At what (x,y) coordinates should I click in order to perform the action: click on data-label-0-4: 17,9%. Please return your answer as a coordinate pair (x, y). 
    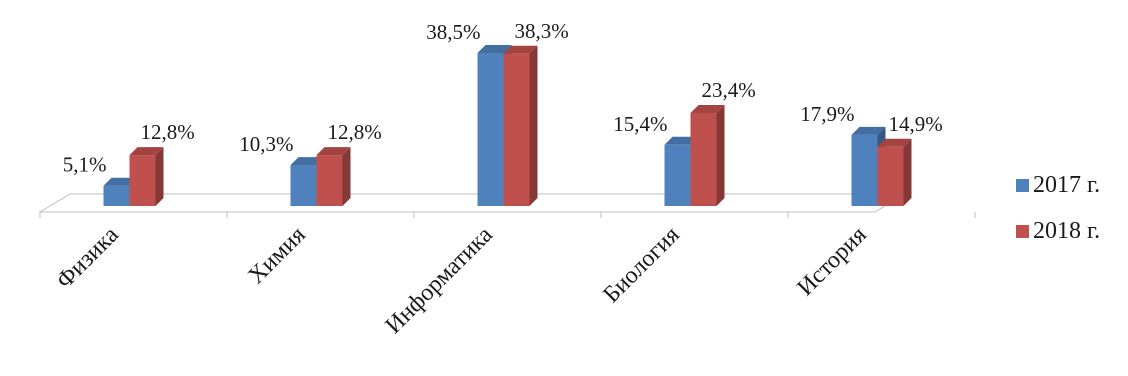
    Looking at the image, I should click on (827, 114).